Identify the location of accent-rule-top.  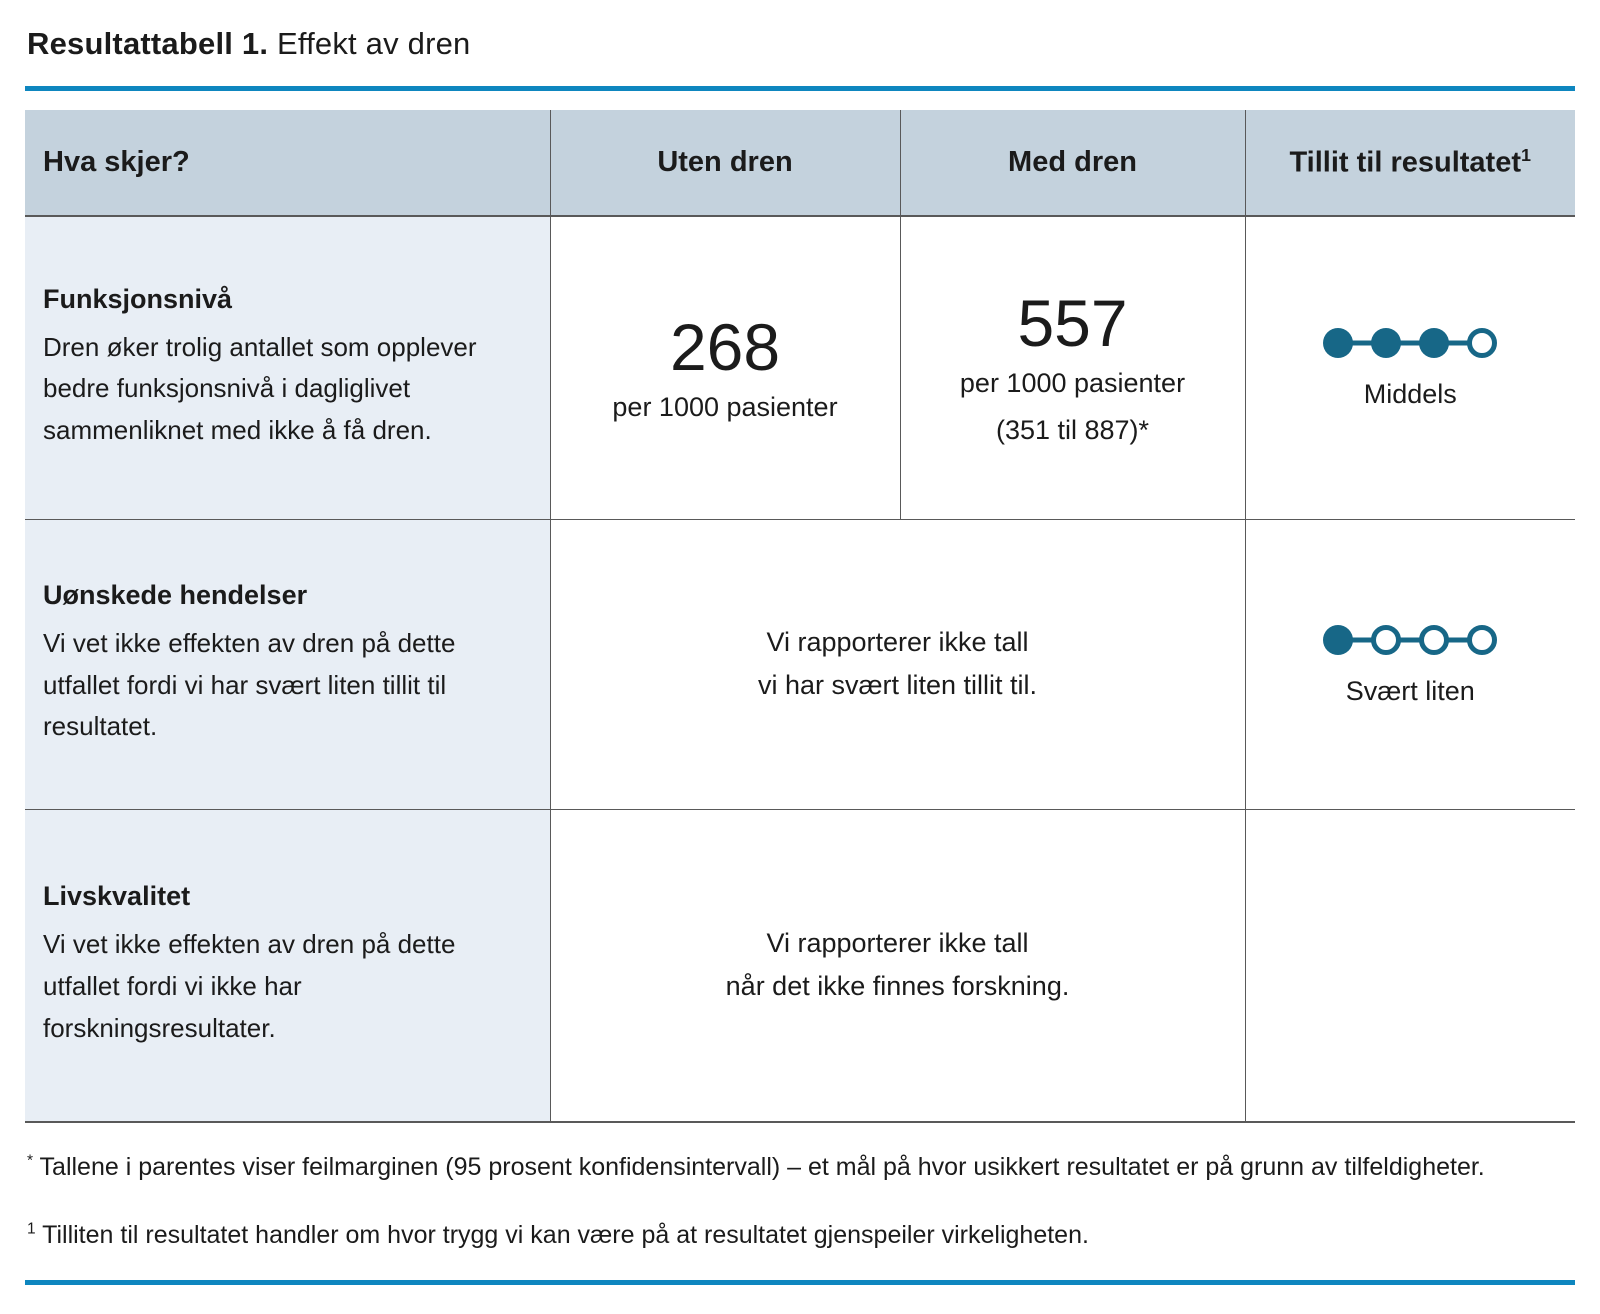
(800, 88).